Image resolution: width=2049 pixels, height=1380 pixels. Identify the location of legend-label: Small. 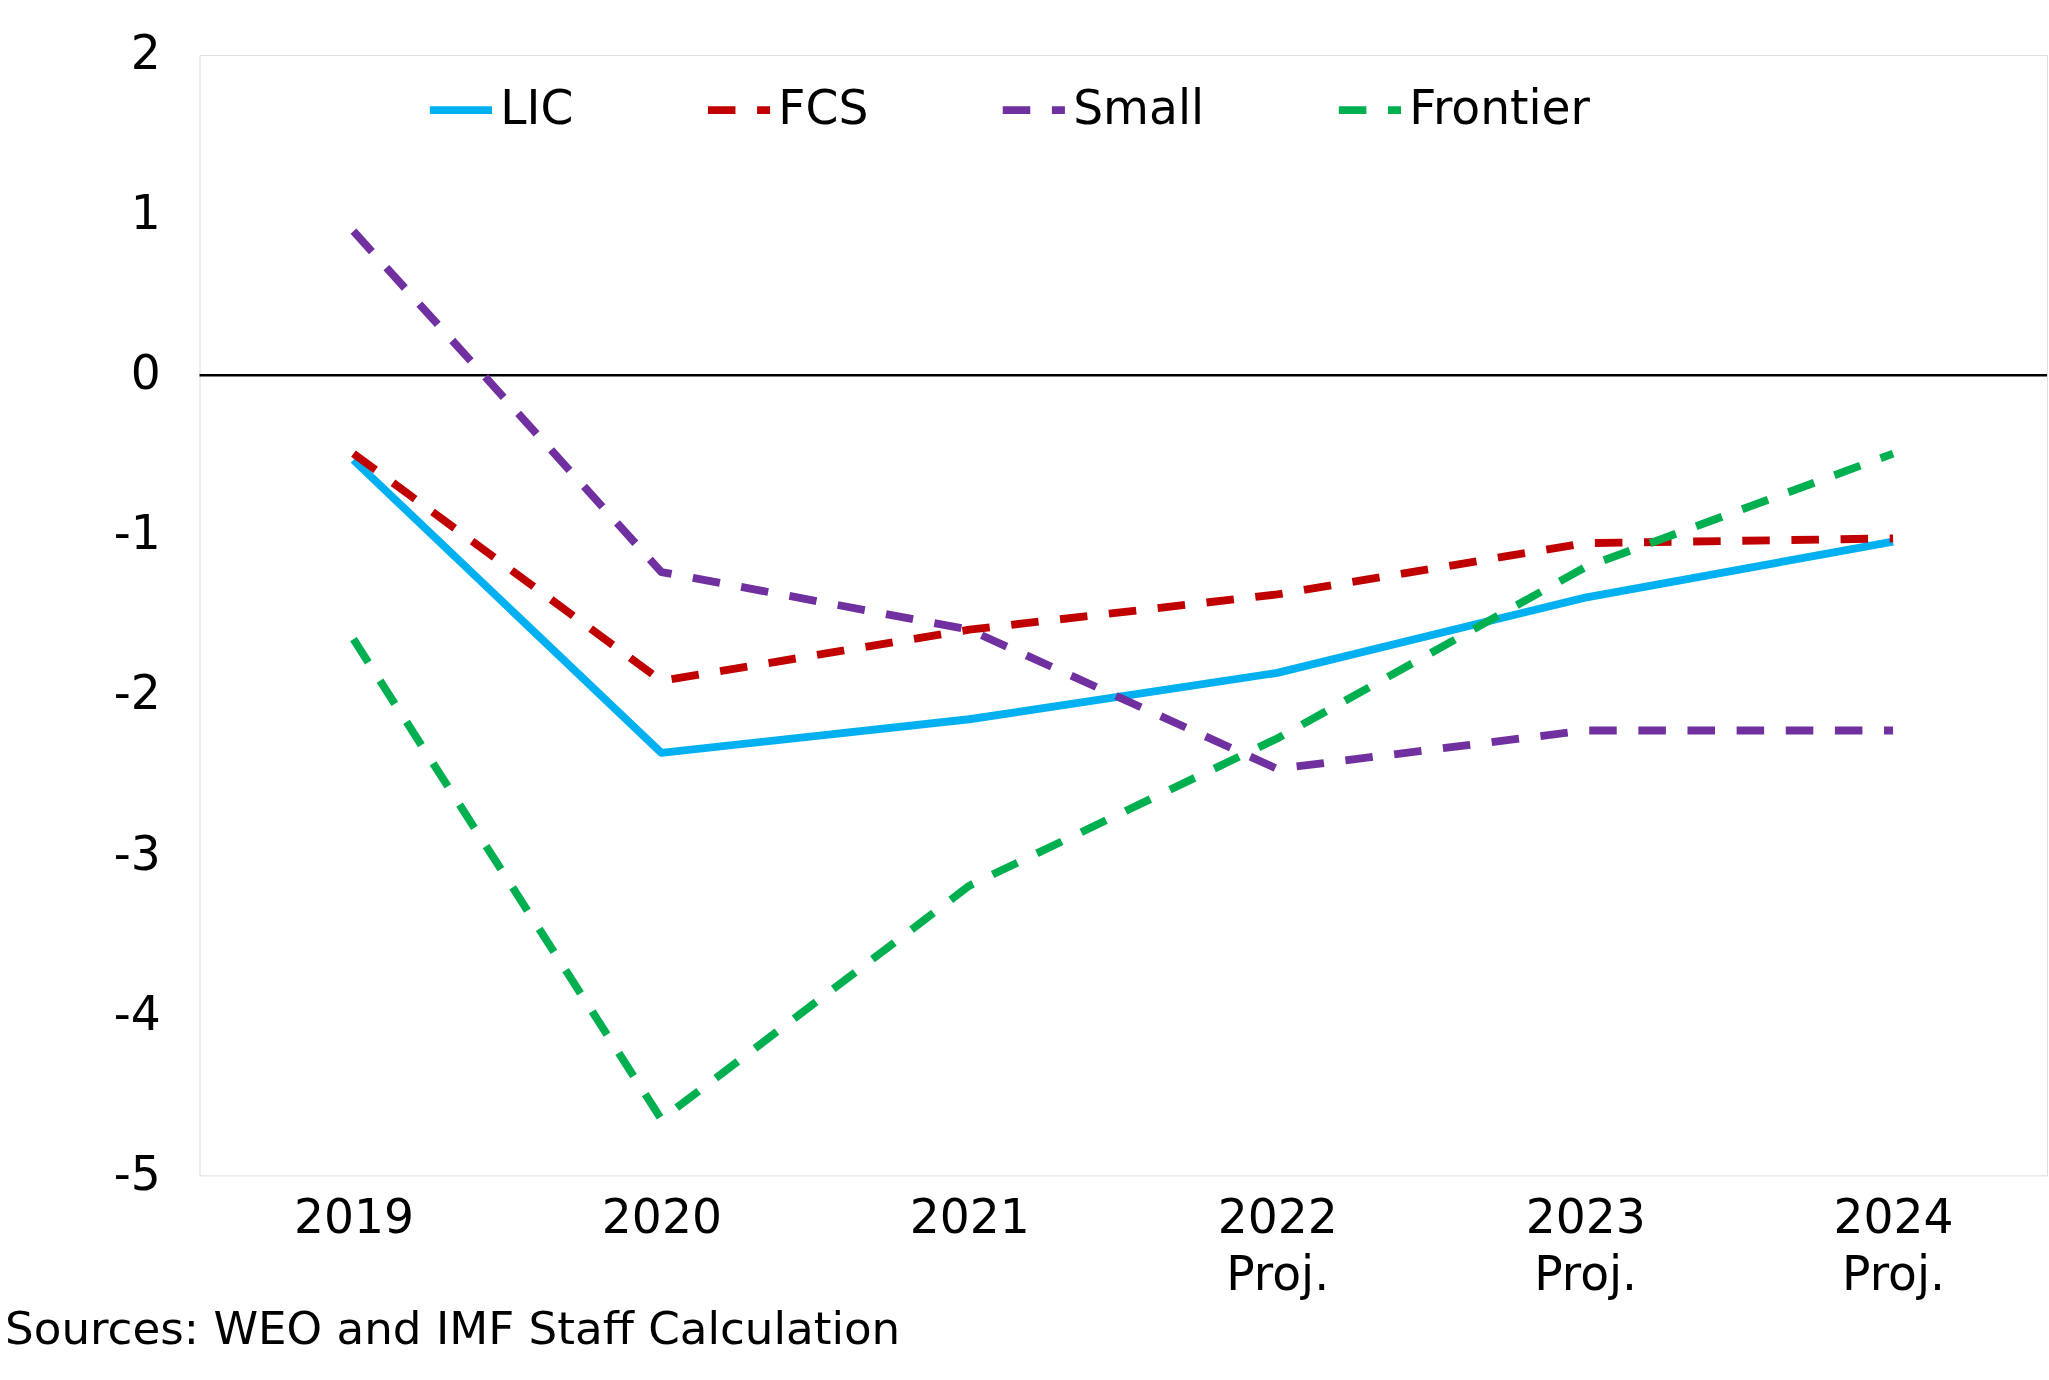
(1139, 107).